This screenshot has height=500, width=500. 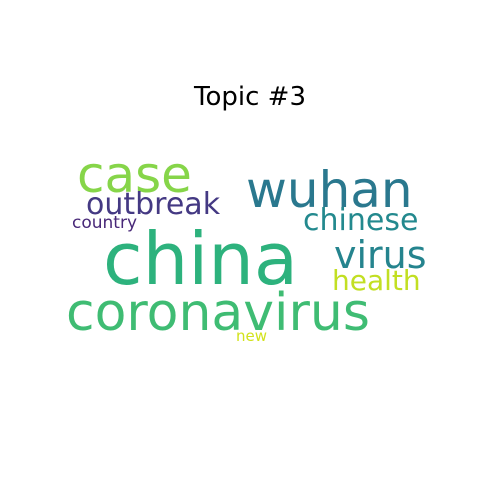 What do you see at coordinates (153, 204) in the screenshot?
I see `word-outbreak: outbreak` at bounding box center [153, 204].